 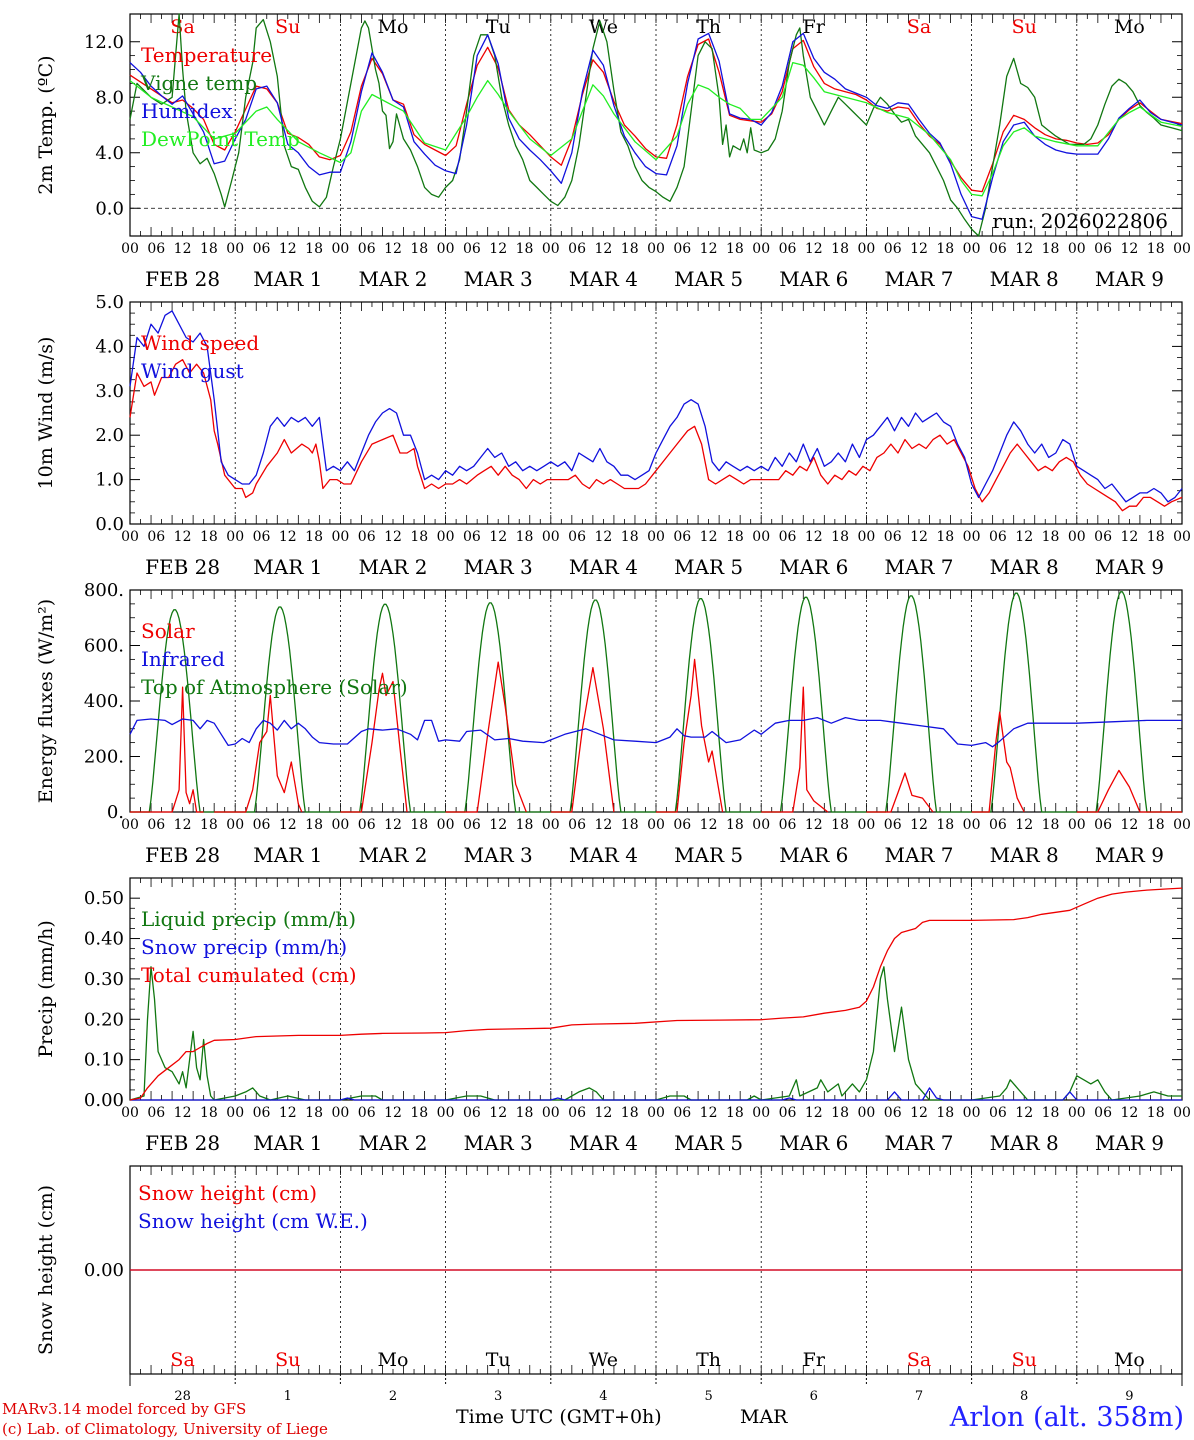 What do you see at coordinates (156, 249) in the screenshot?
I see `temp-hour-tick-label: 06` at bounding box center [156, 249].